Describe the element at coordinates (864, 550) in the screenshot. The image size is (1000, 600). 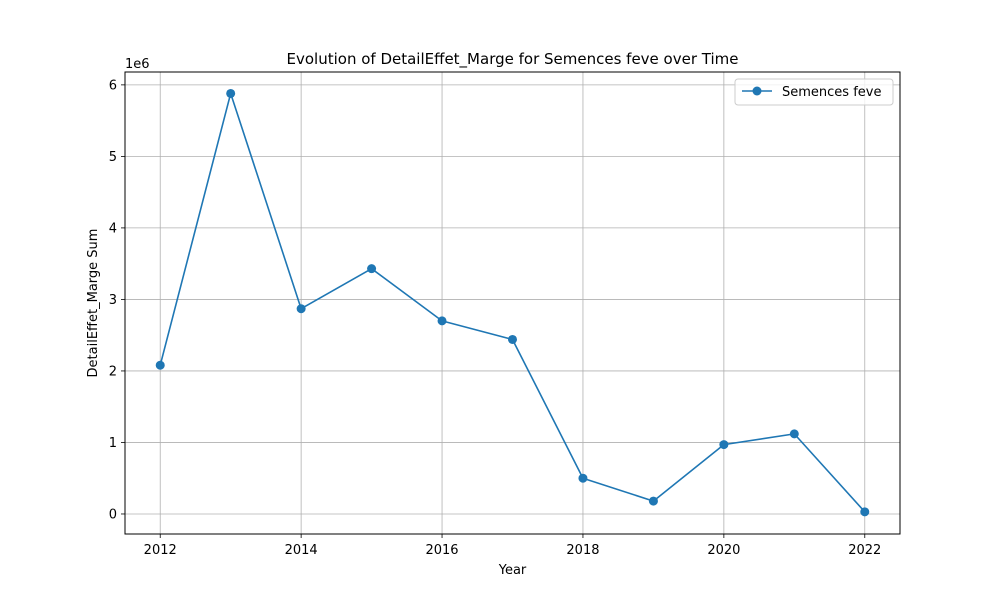
I see `x-tick-label: 2022` at that location.